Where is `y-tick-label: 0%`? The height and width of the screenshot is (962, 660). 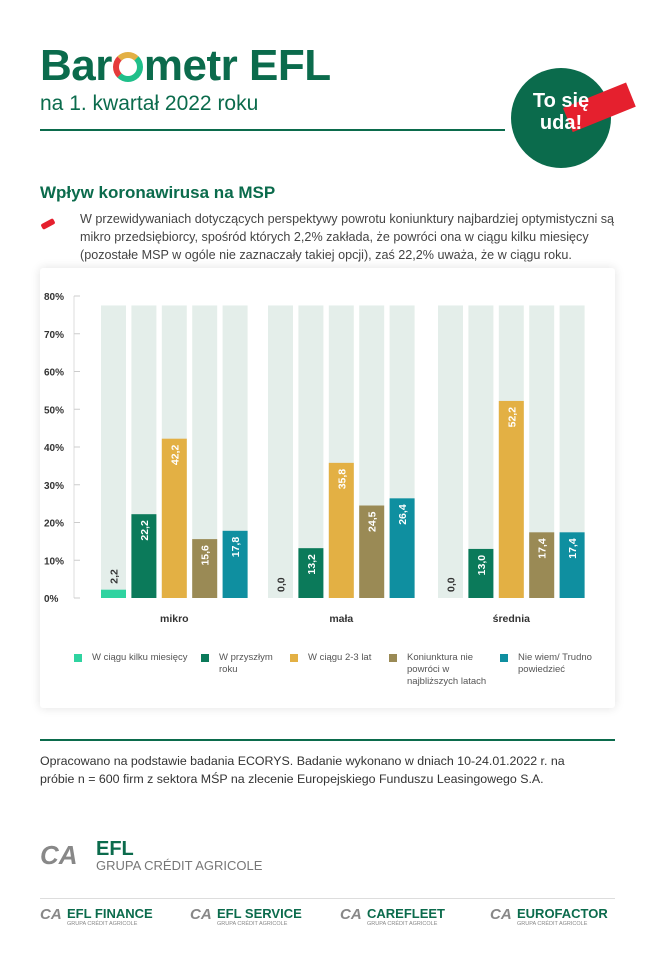 y-tick-label: 0% is located at coordinates (51, 599).